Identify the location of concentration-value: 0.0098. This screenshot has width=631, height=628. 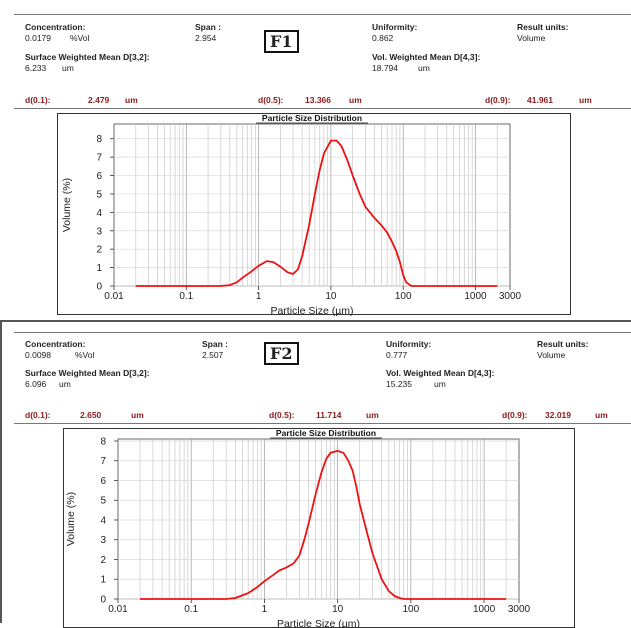
(38, 355).